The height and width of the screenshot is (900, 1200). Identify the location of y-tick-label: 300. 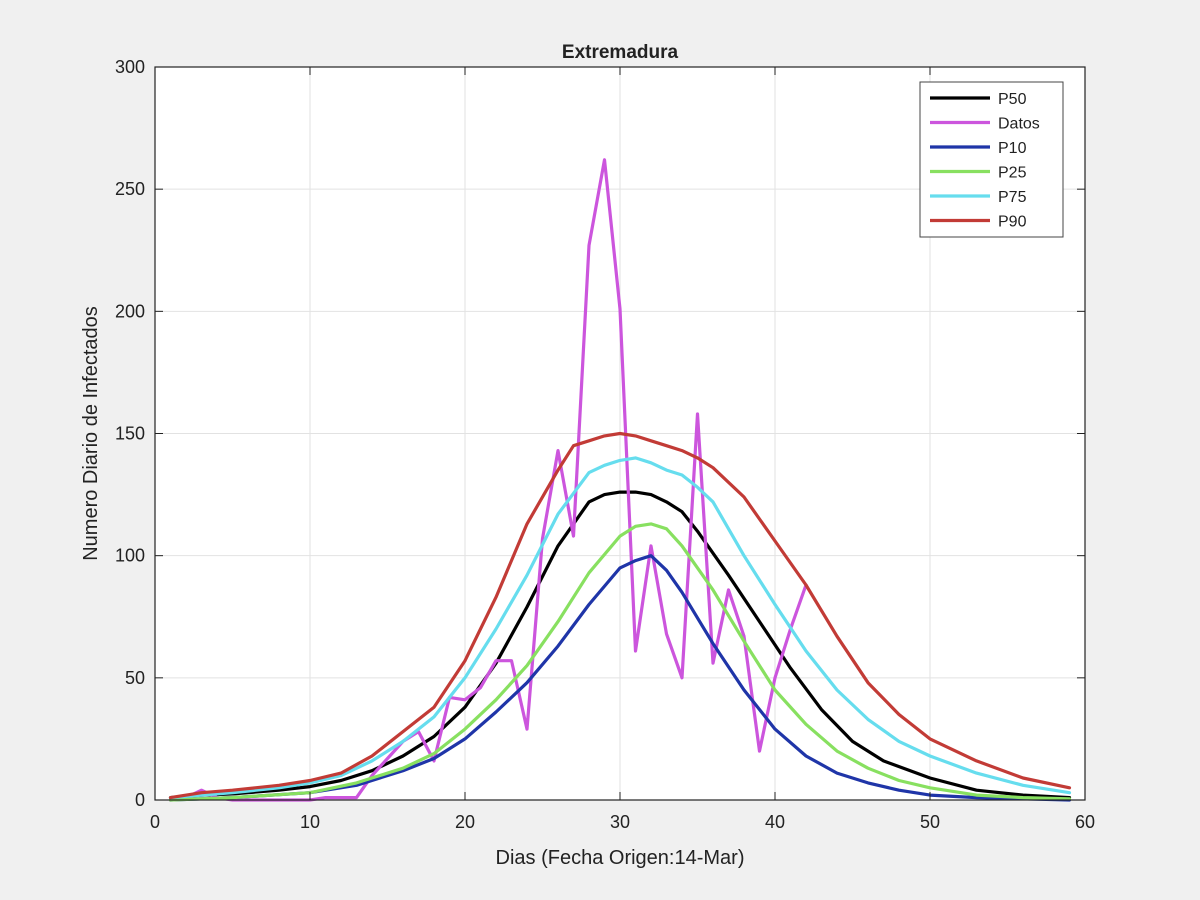
(130, 67).